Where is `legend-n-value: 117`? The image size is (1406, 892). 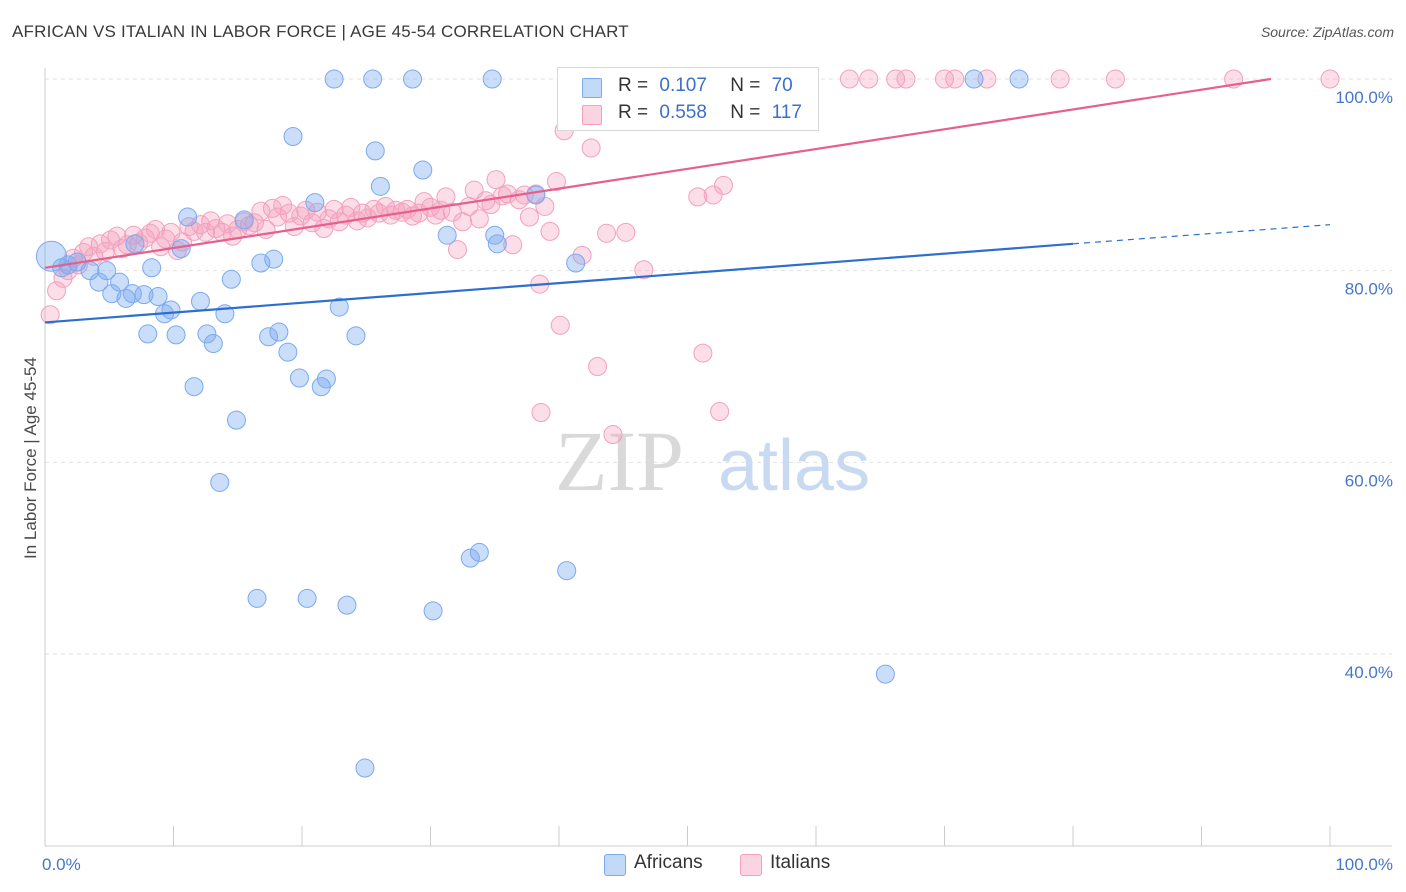
legend-n-value: 117 is located at coordinates (786, 112).